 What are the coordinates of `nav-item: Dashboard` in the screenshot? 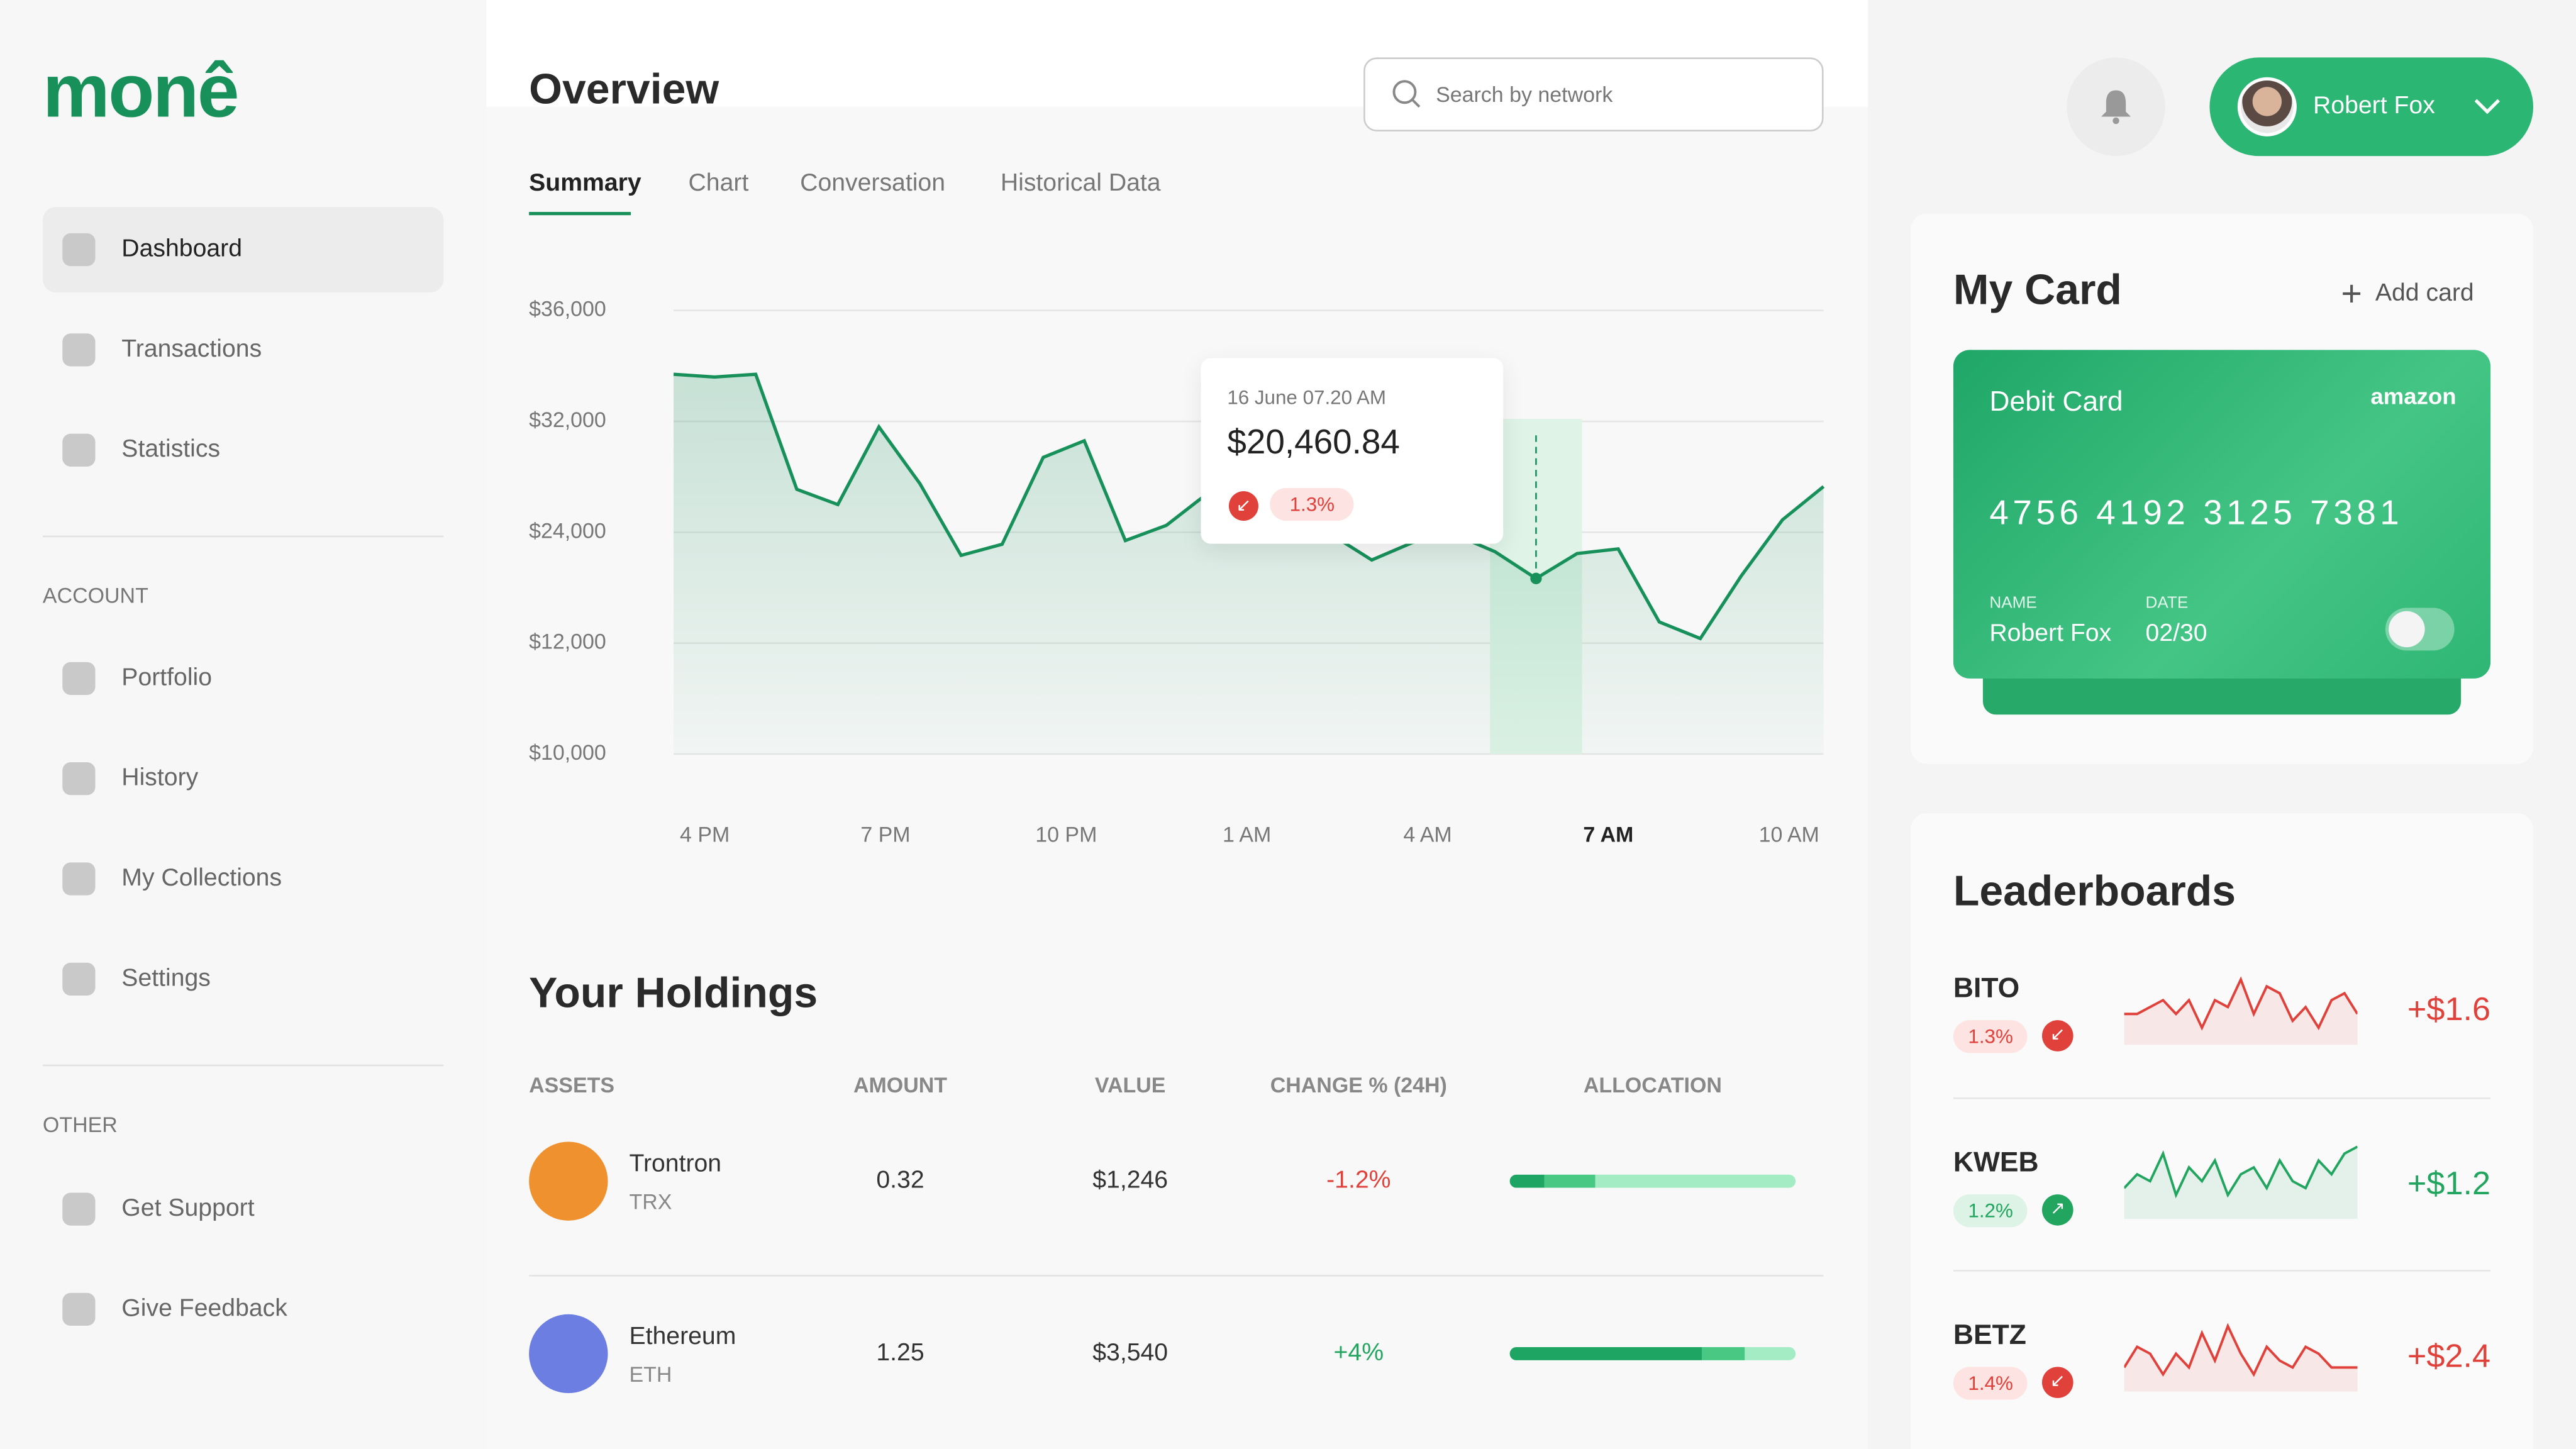 It's located at (182, 249).